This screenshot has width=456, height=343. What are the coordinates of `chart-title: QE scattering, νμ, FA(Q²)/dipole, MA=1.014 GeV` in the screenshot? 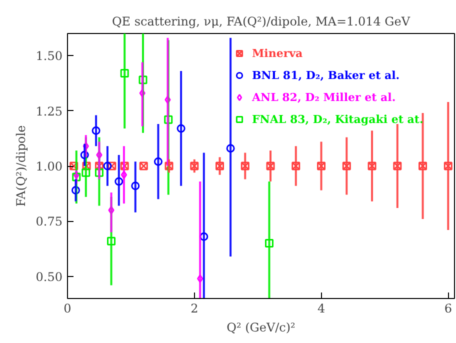 It's located at (261, 21).